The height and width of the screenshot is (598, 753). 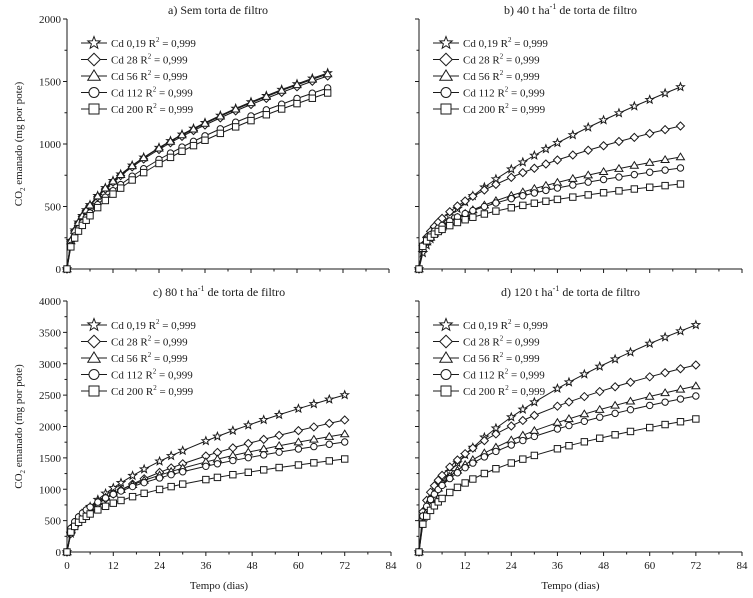 What do you see at coordinates (50, 302) in the screenshot?
I see `y-tick-label: 4000` at bounding box center [50, 302].